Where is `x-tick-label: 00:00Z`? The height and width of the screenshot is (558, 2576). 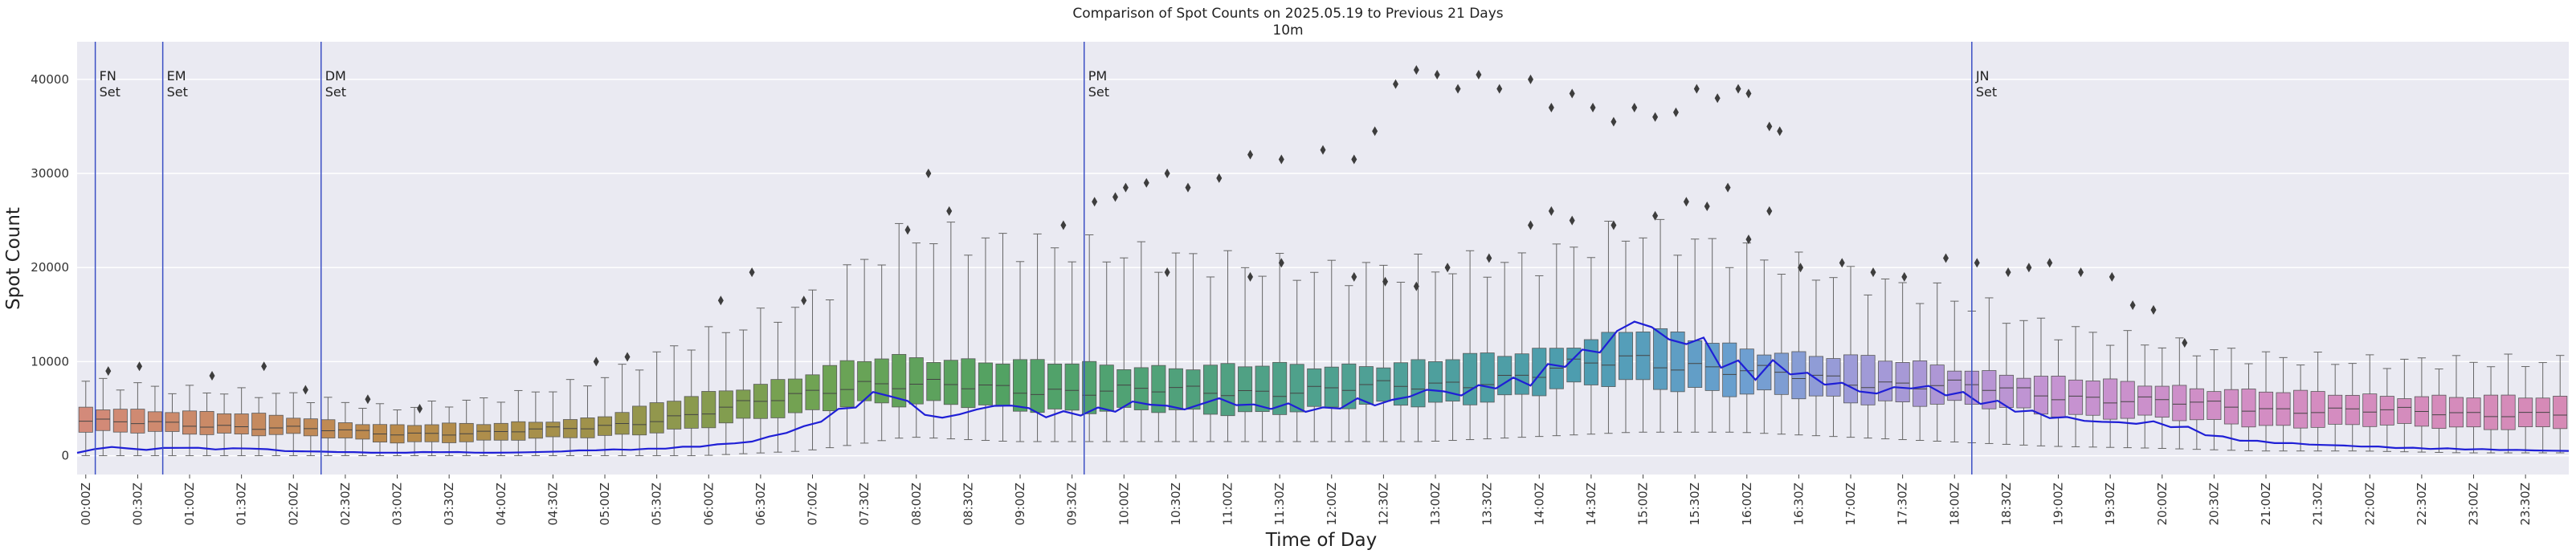 x-tick-label: 00:00Z is located at coordinates (86, 504).